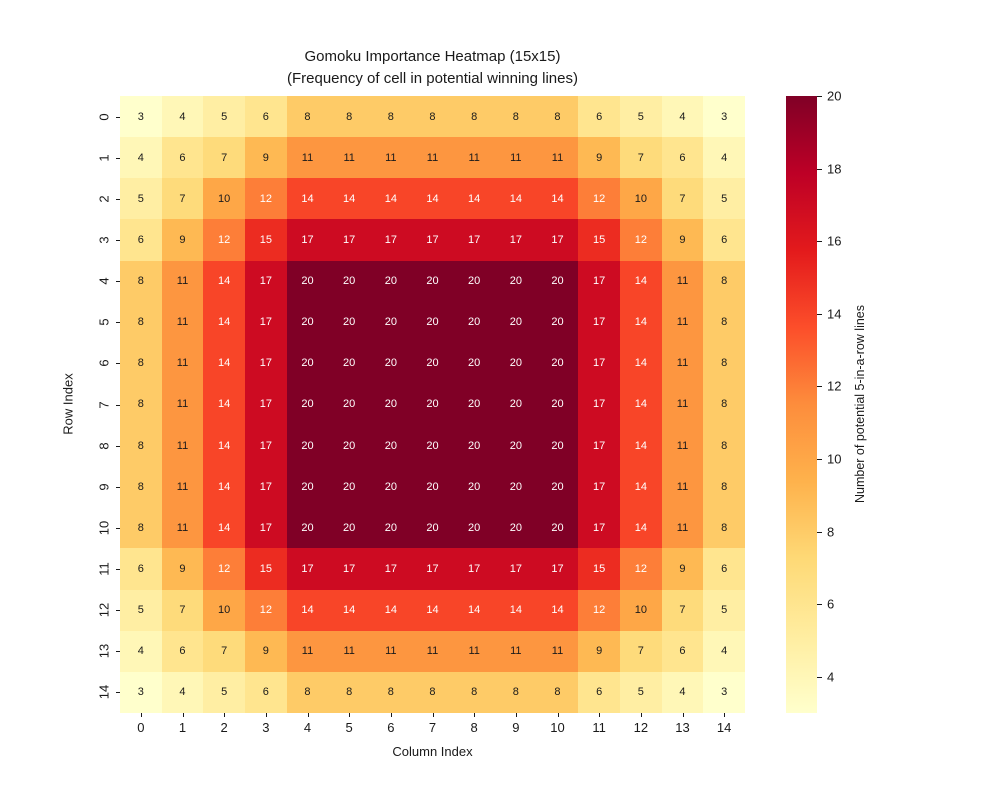  Describe the element at coordinates (641, 363) in the screenshot. I see `heatmap-cell-r6-c12: 14` at that location.